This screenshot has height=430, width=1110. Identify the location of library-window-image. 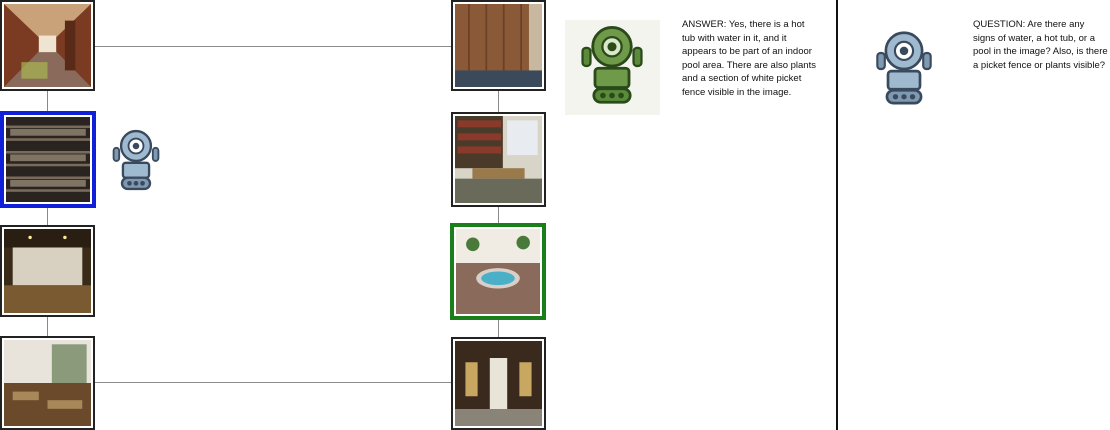
(47, 383).